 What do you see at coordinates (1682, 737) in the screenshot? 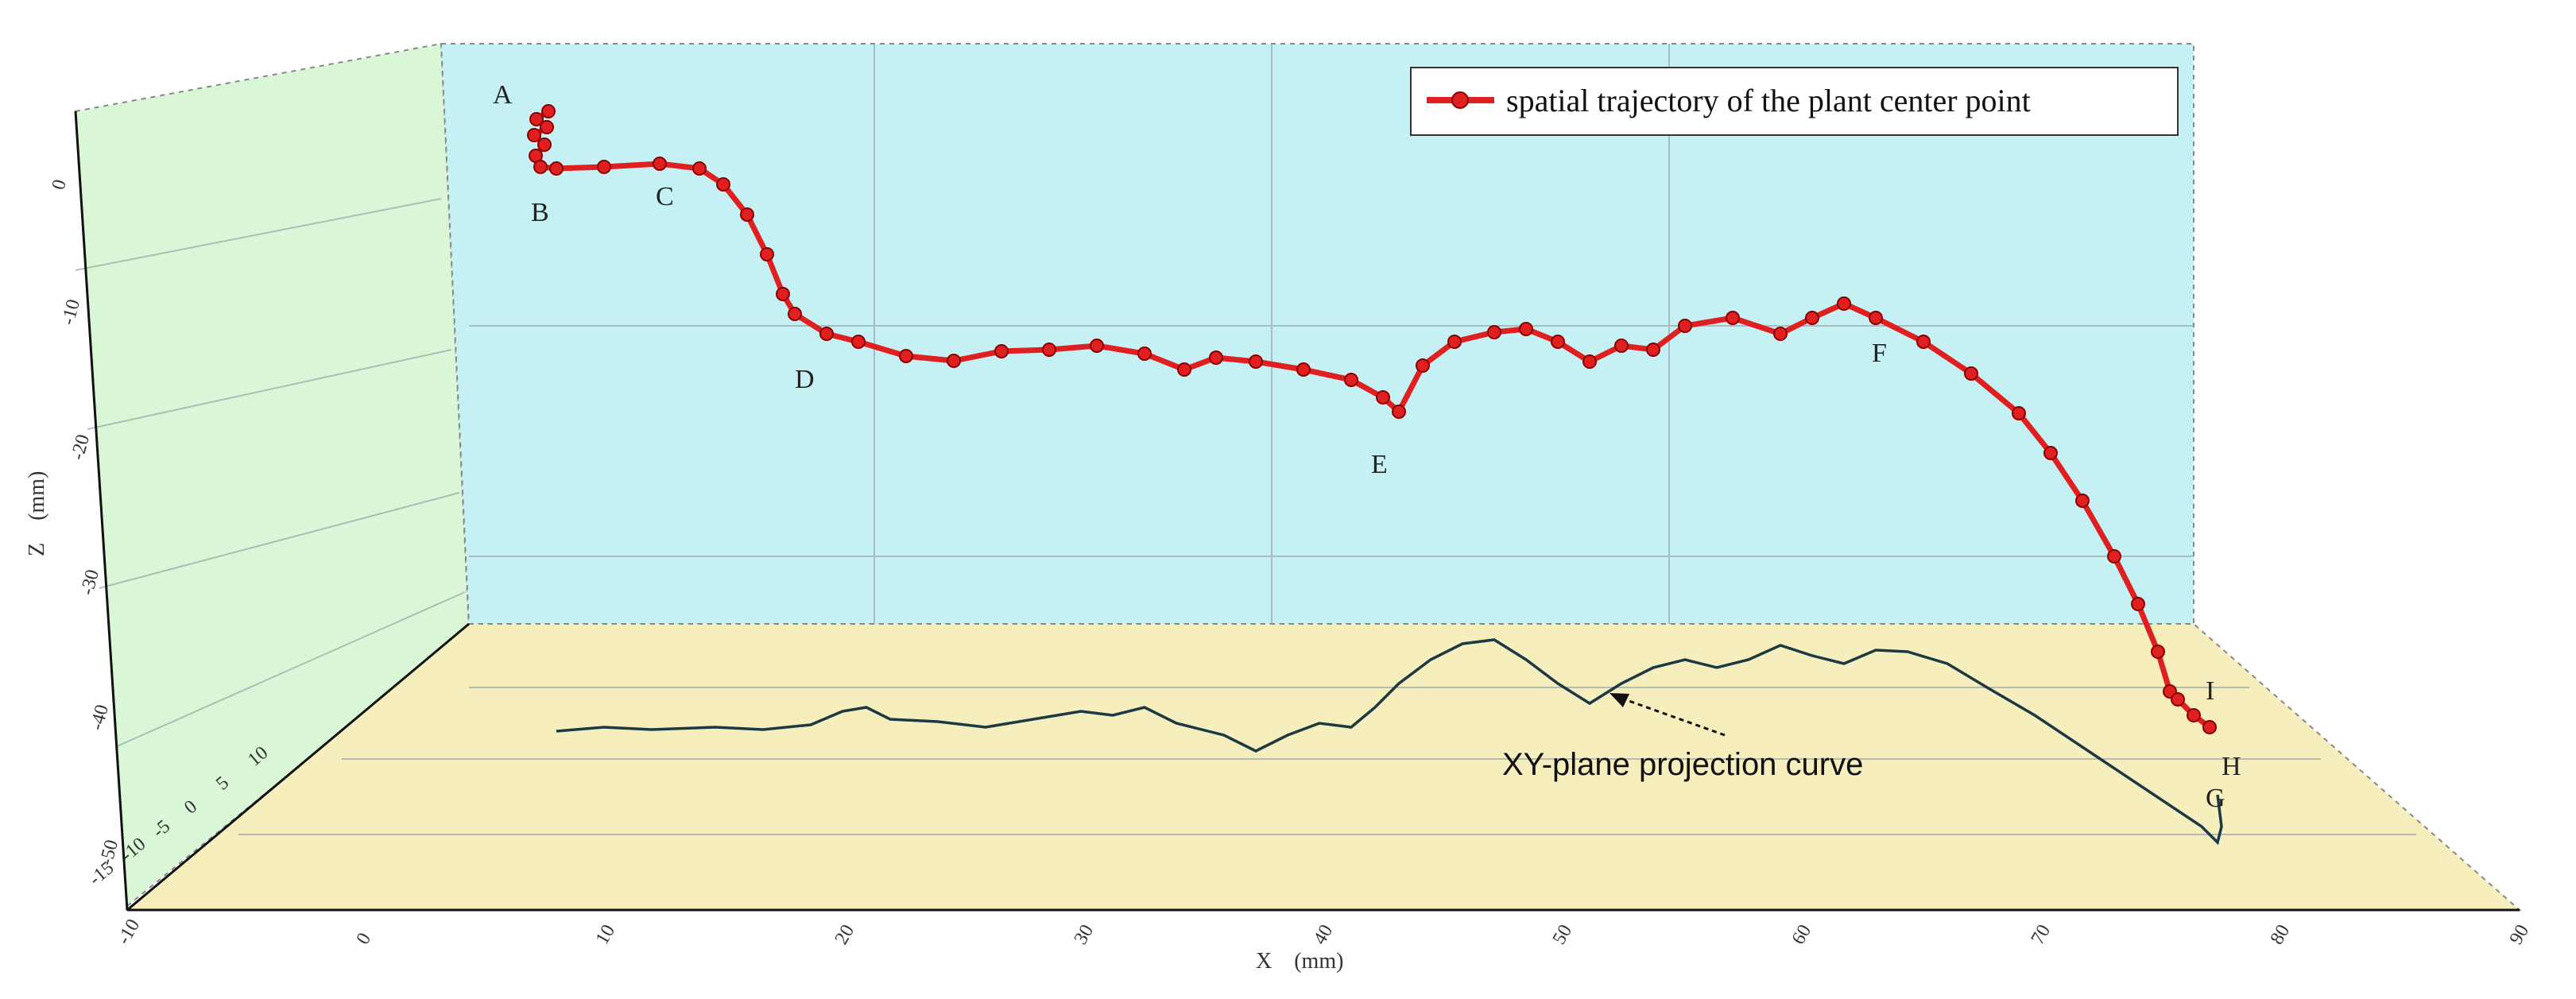
I see `projection-annotation: XY-plane projection curve` at bounding box center [1682, 737].